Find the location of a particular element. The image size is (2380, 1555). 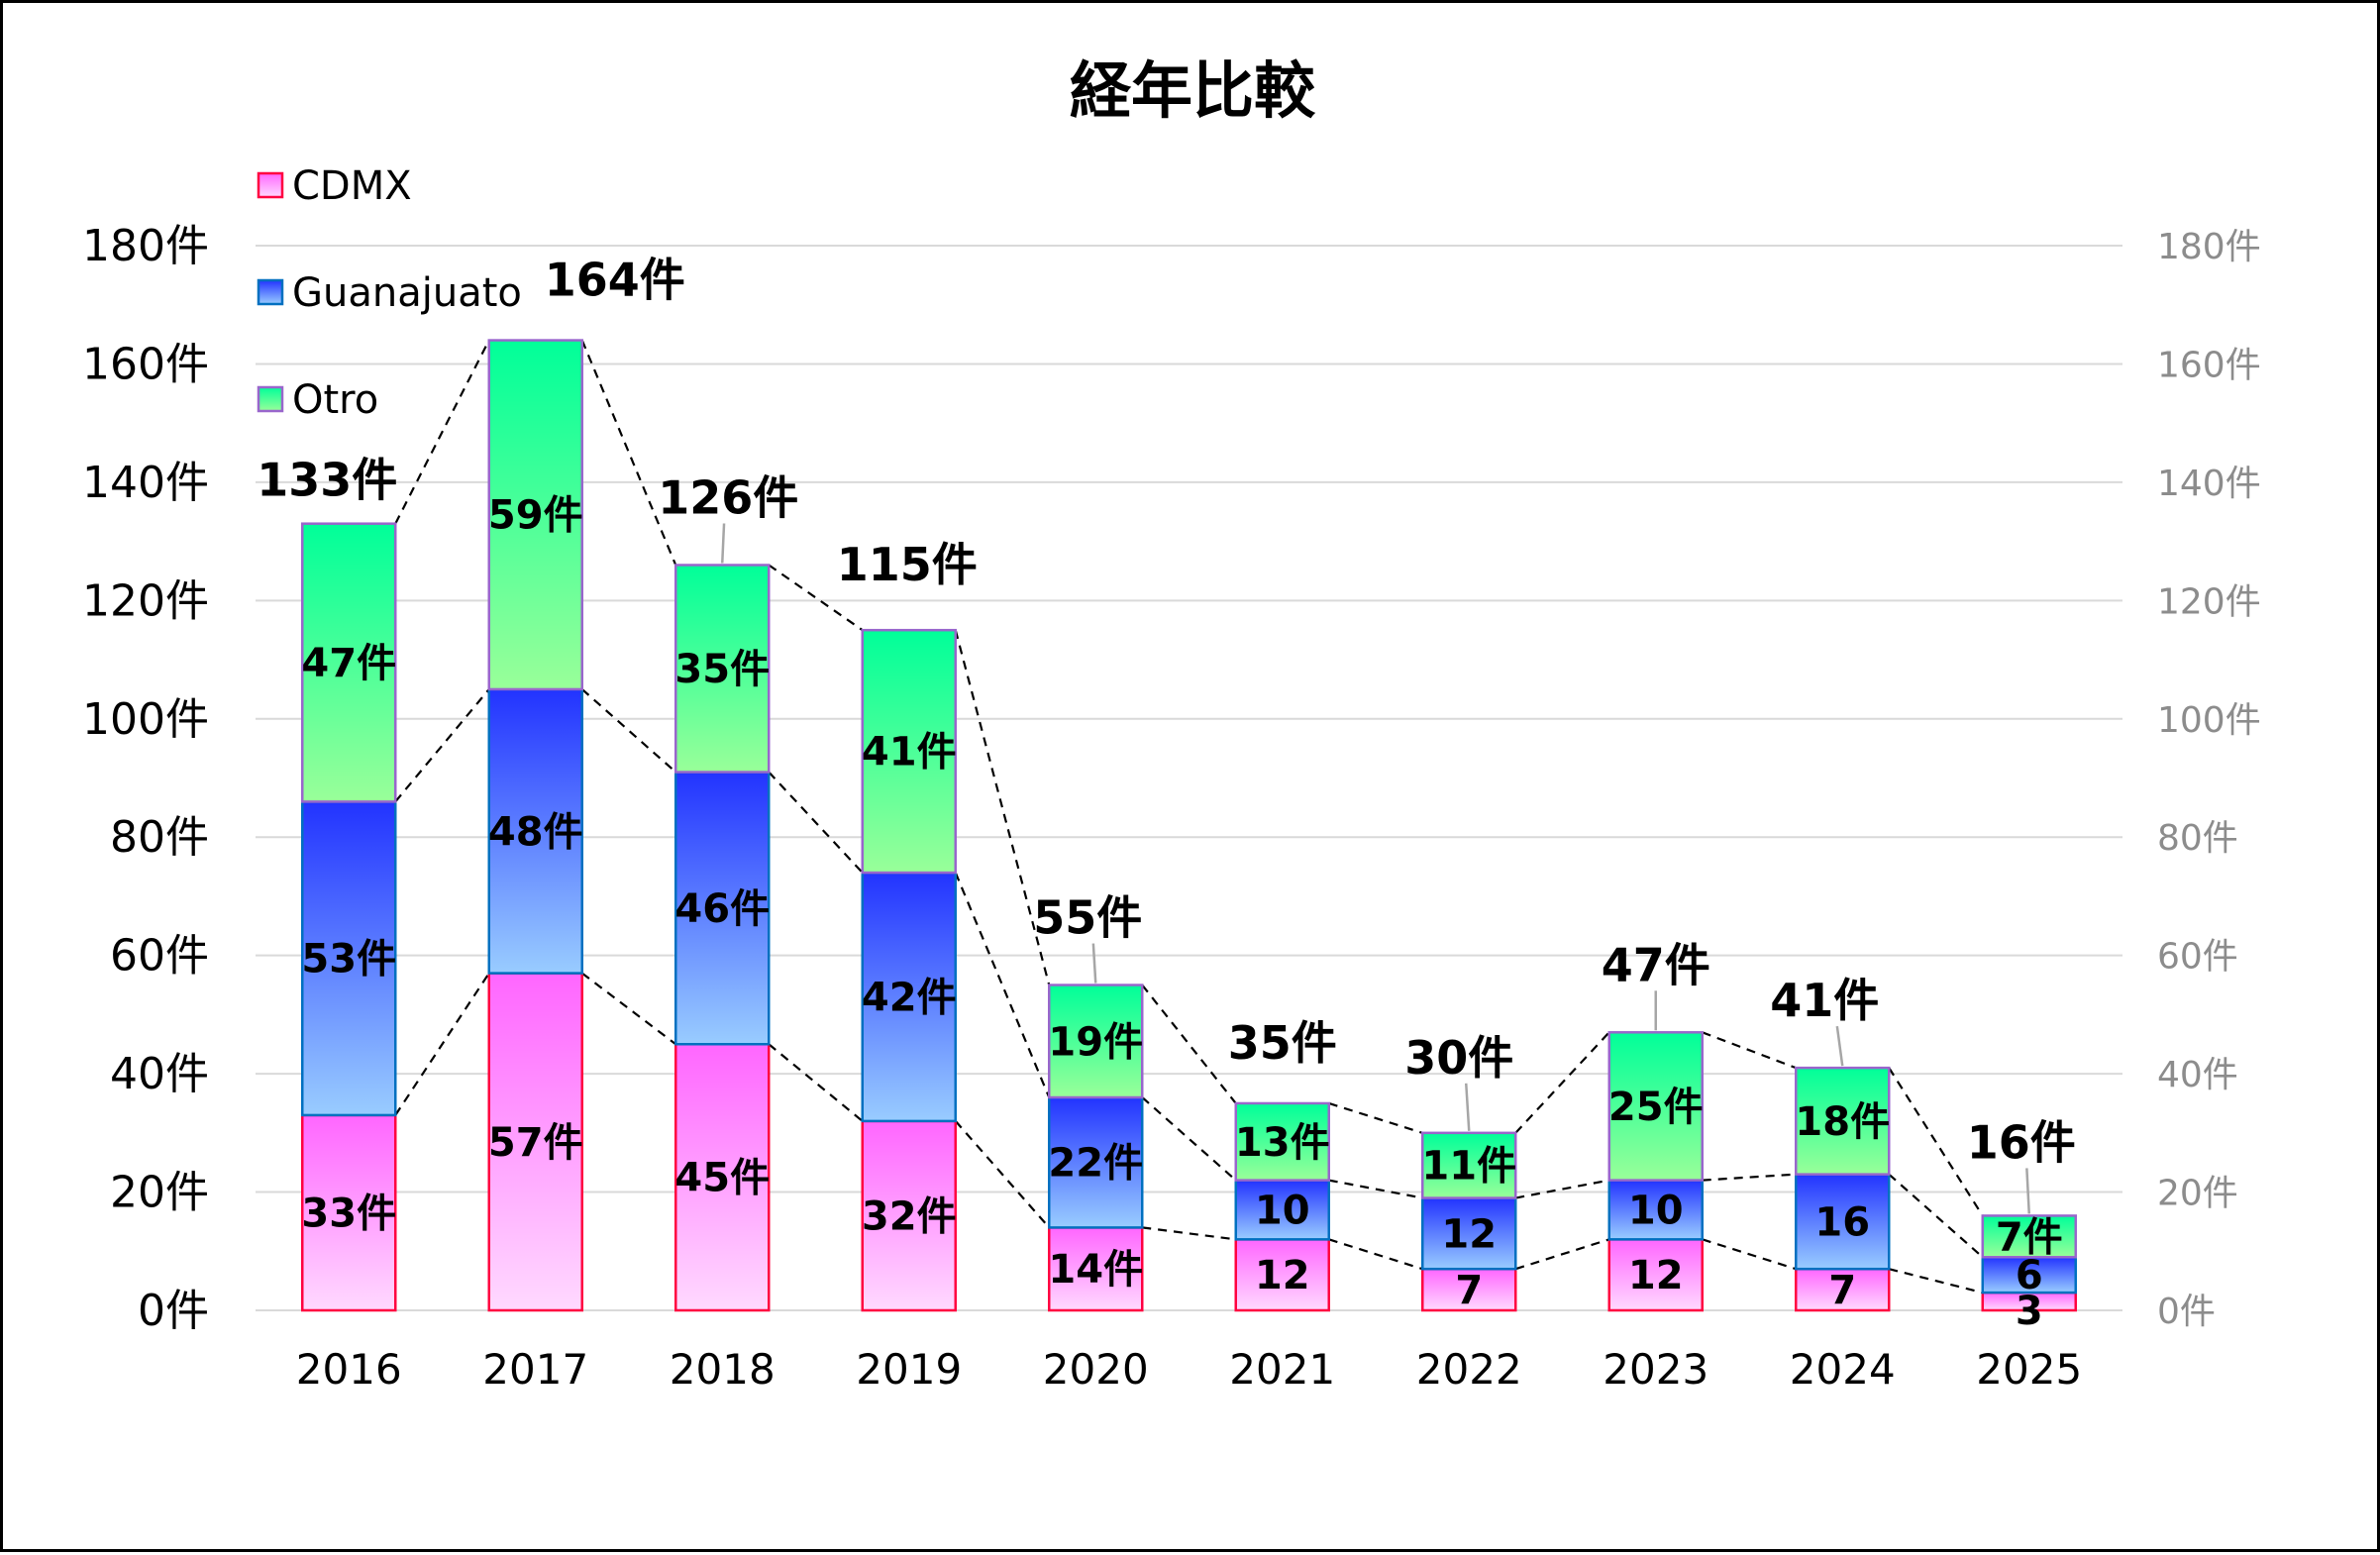

segment-value-label: 7件 is located at coordinates (2029, 1237).